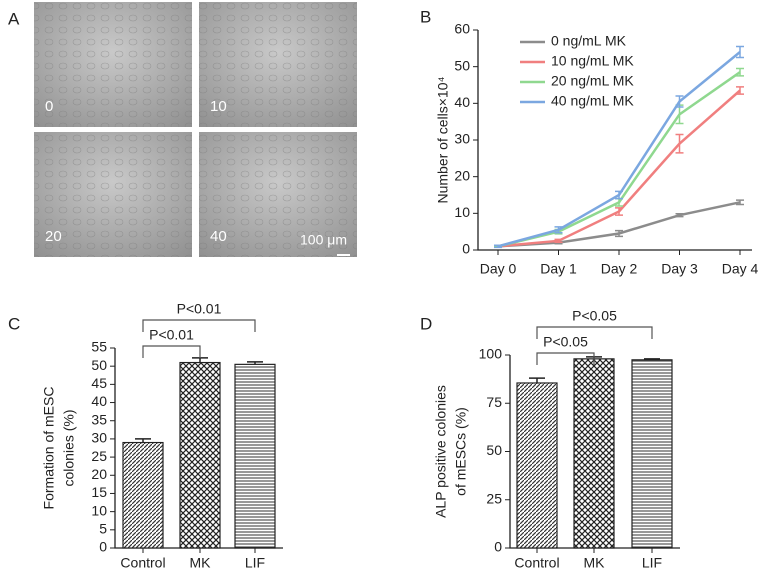  Describe the element at coordinates (740, 269) in the screenshot. I see `x-tick-label: Day 4` at that location.